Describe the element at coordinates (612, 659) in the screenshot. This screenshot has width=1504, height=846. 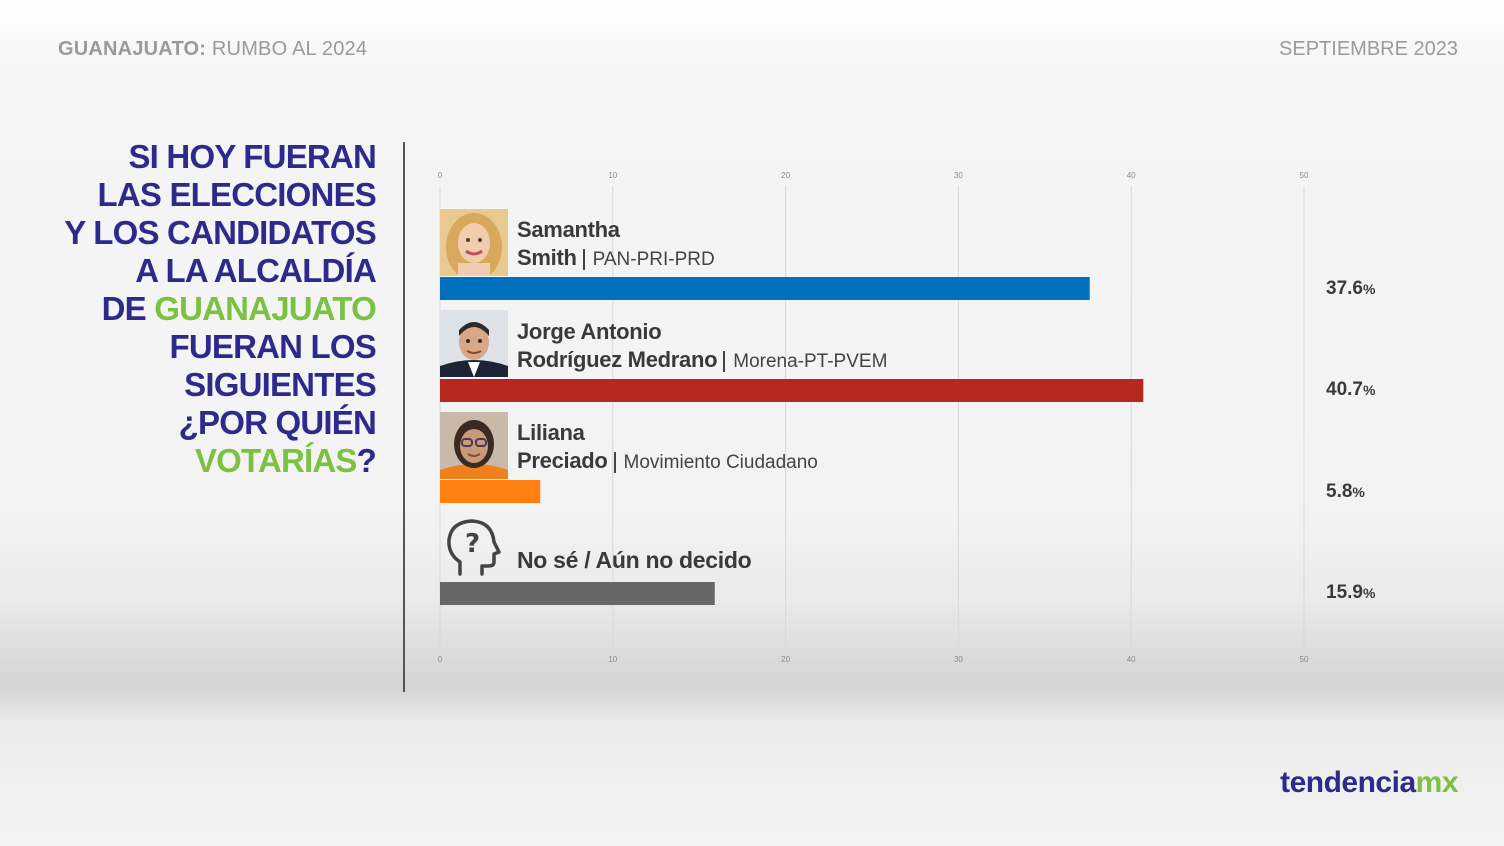
I see `tick-label-bottom-10: 10` at that location.